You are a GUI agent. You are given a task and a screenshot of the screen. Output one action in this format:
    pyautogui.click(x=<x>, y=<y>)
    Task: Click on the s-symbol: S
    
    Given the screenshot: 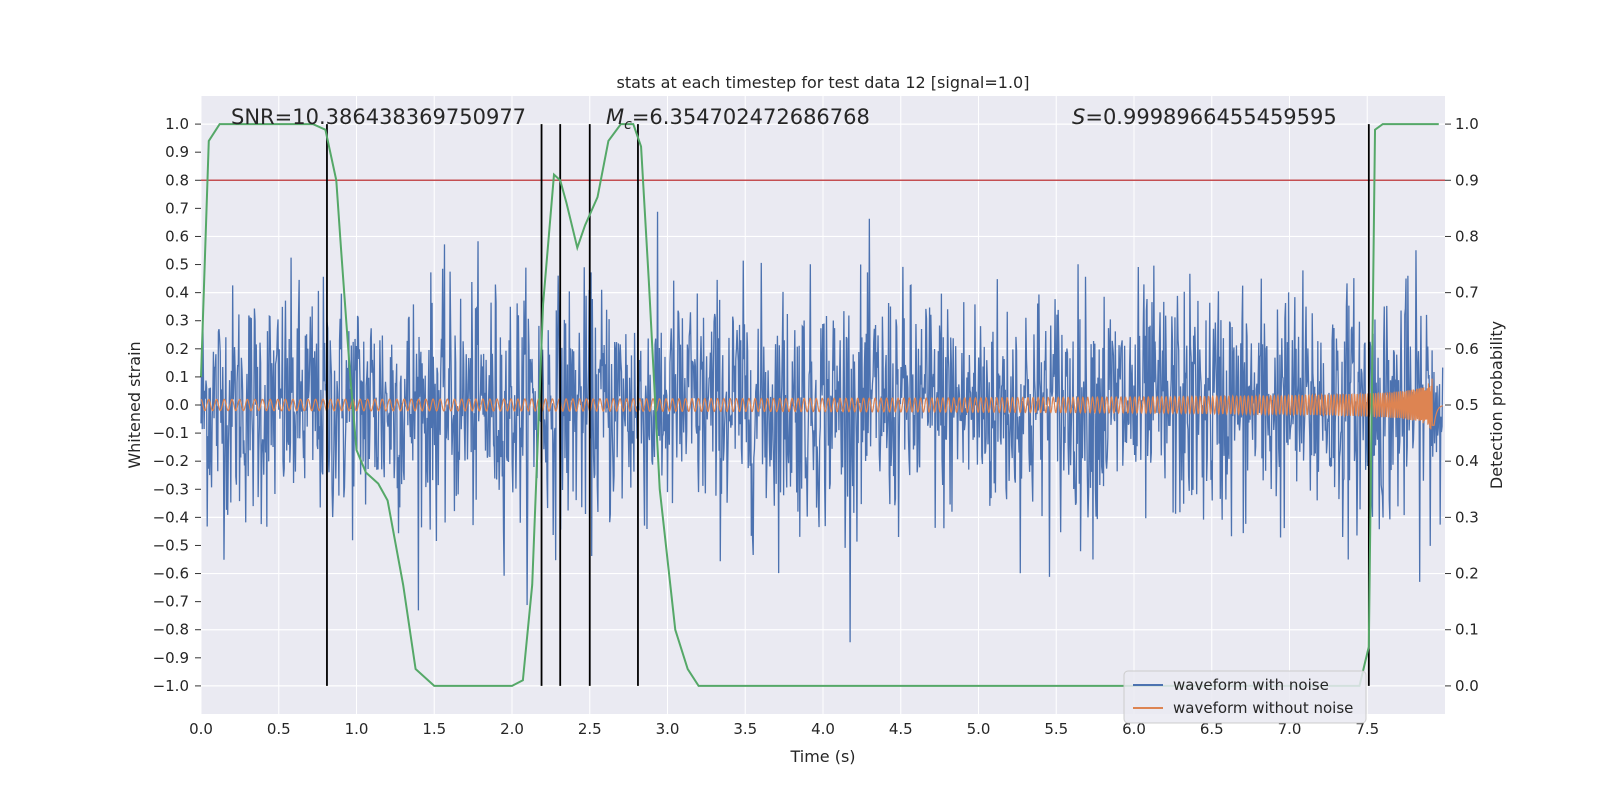 What is the action you would take?
    pyautogui.click(x=1078, y=117)
    